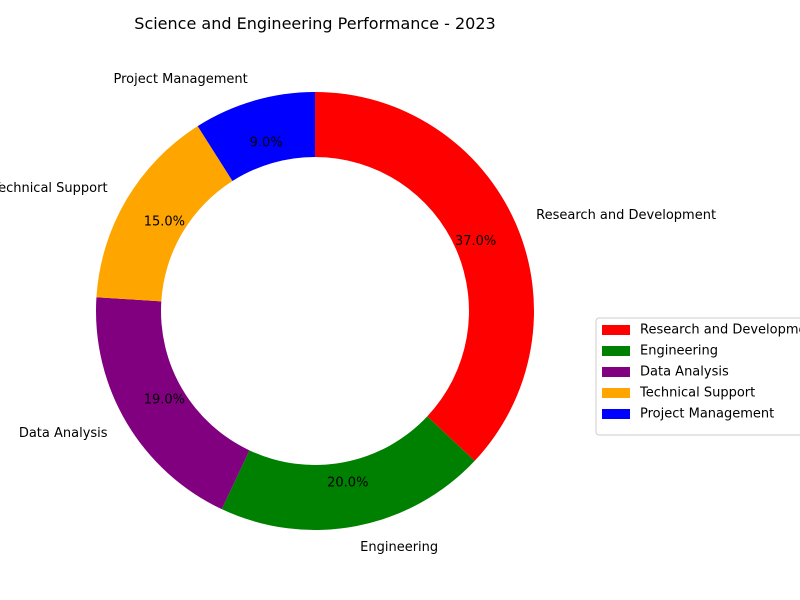 This screenshot has width=800, height=600. Describe the element at coordinates (616, 414) in the screenshot. I see `legend-swatch-project-management` at that location.